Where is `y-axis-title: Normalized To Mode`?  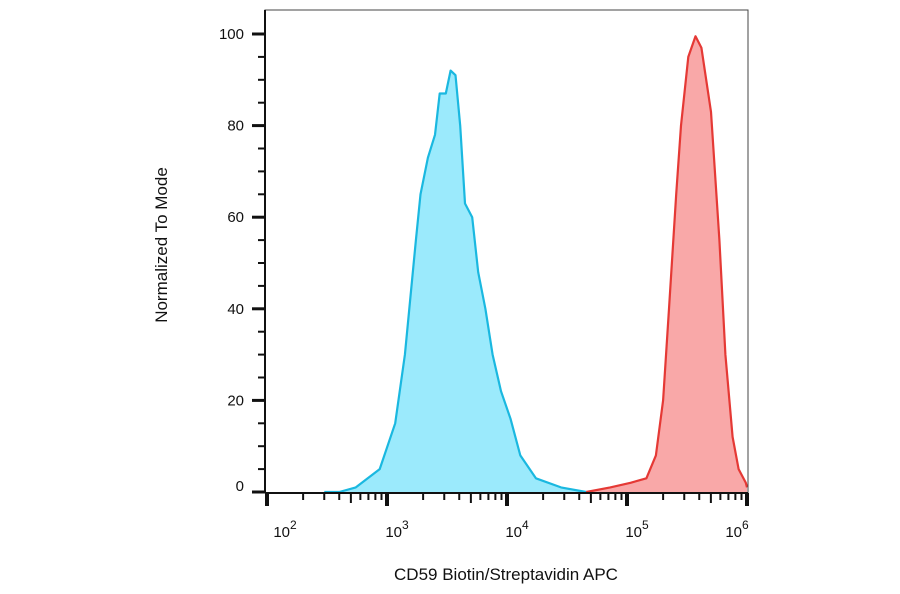 y-axis-title: Normalized To Mode is located at coordinates (161, 245).